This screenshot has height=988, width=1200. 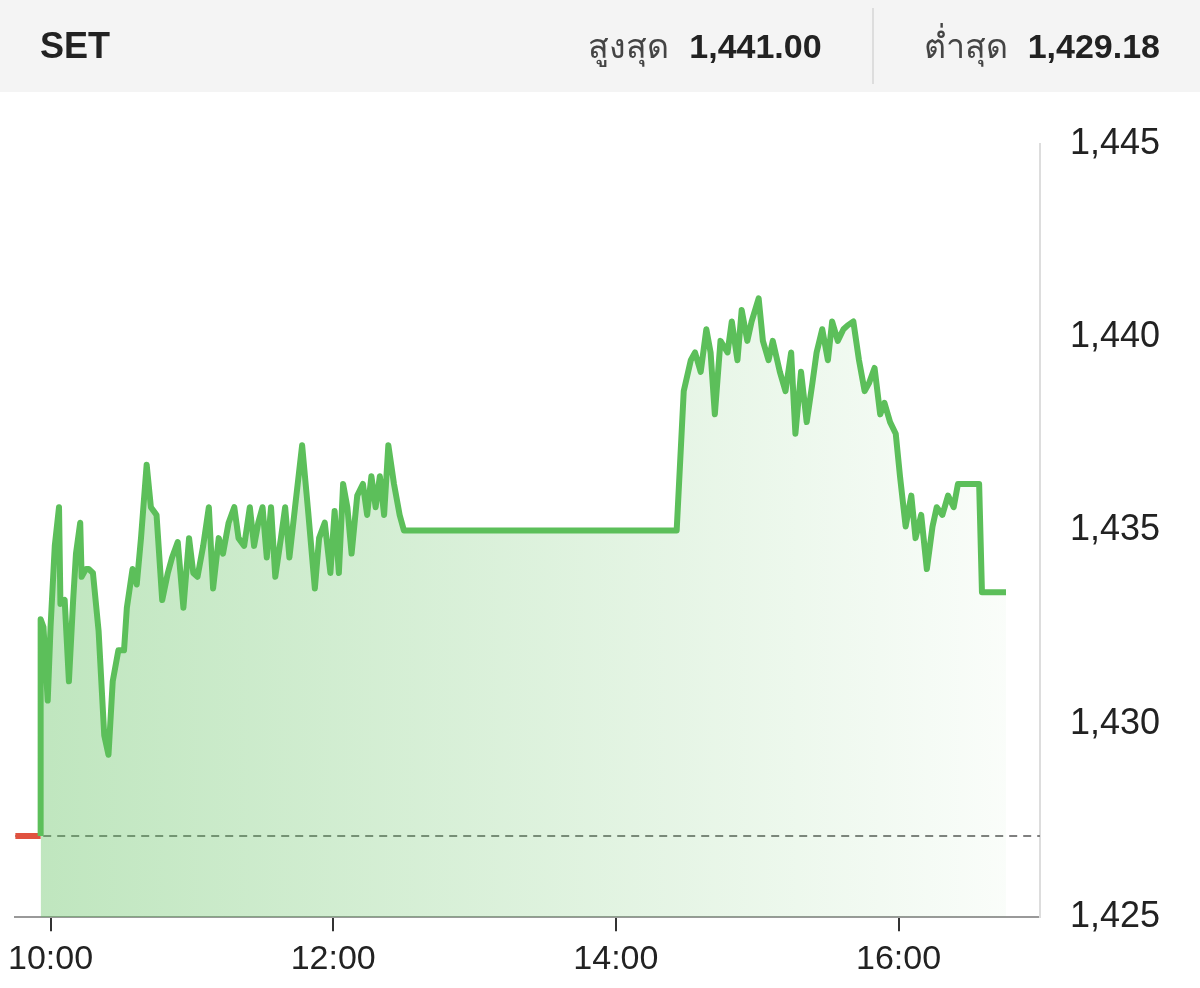 What do you see at coordinates (1115, 915) in the screenshot?
I see `y-tick-label: 1,425` at bounding box center [1115, 915].